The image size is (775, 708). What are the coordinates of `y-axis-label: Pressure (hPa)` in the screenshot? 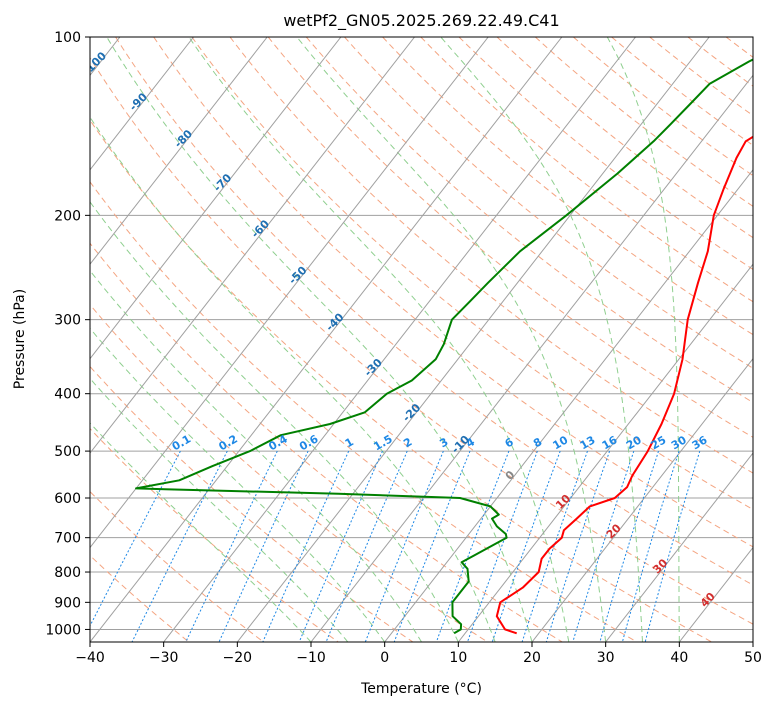 It's located at (20, 339).